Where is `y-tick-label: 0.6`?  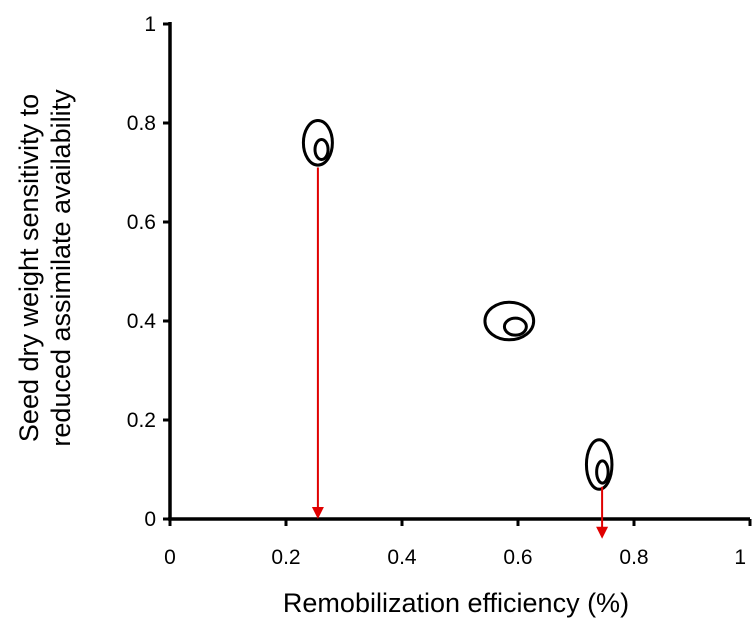
y-tick-label: 0.6 is located at coordinates (141, 222).